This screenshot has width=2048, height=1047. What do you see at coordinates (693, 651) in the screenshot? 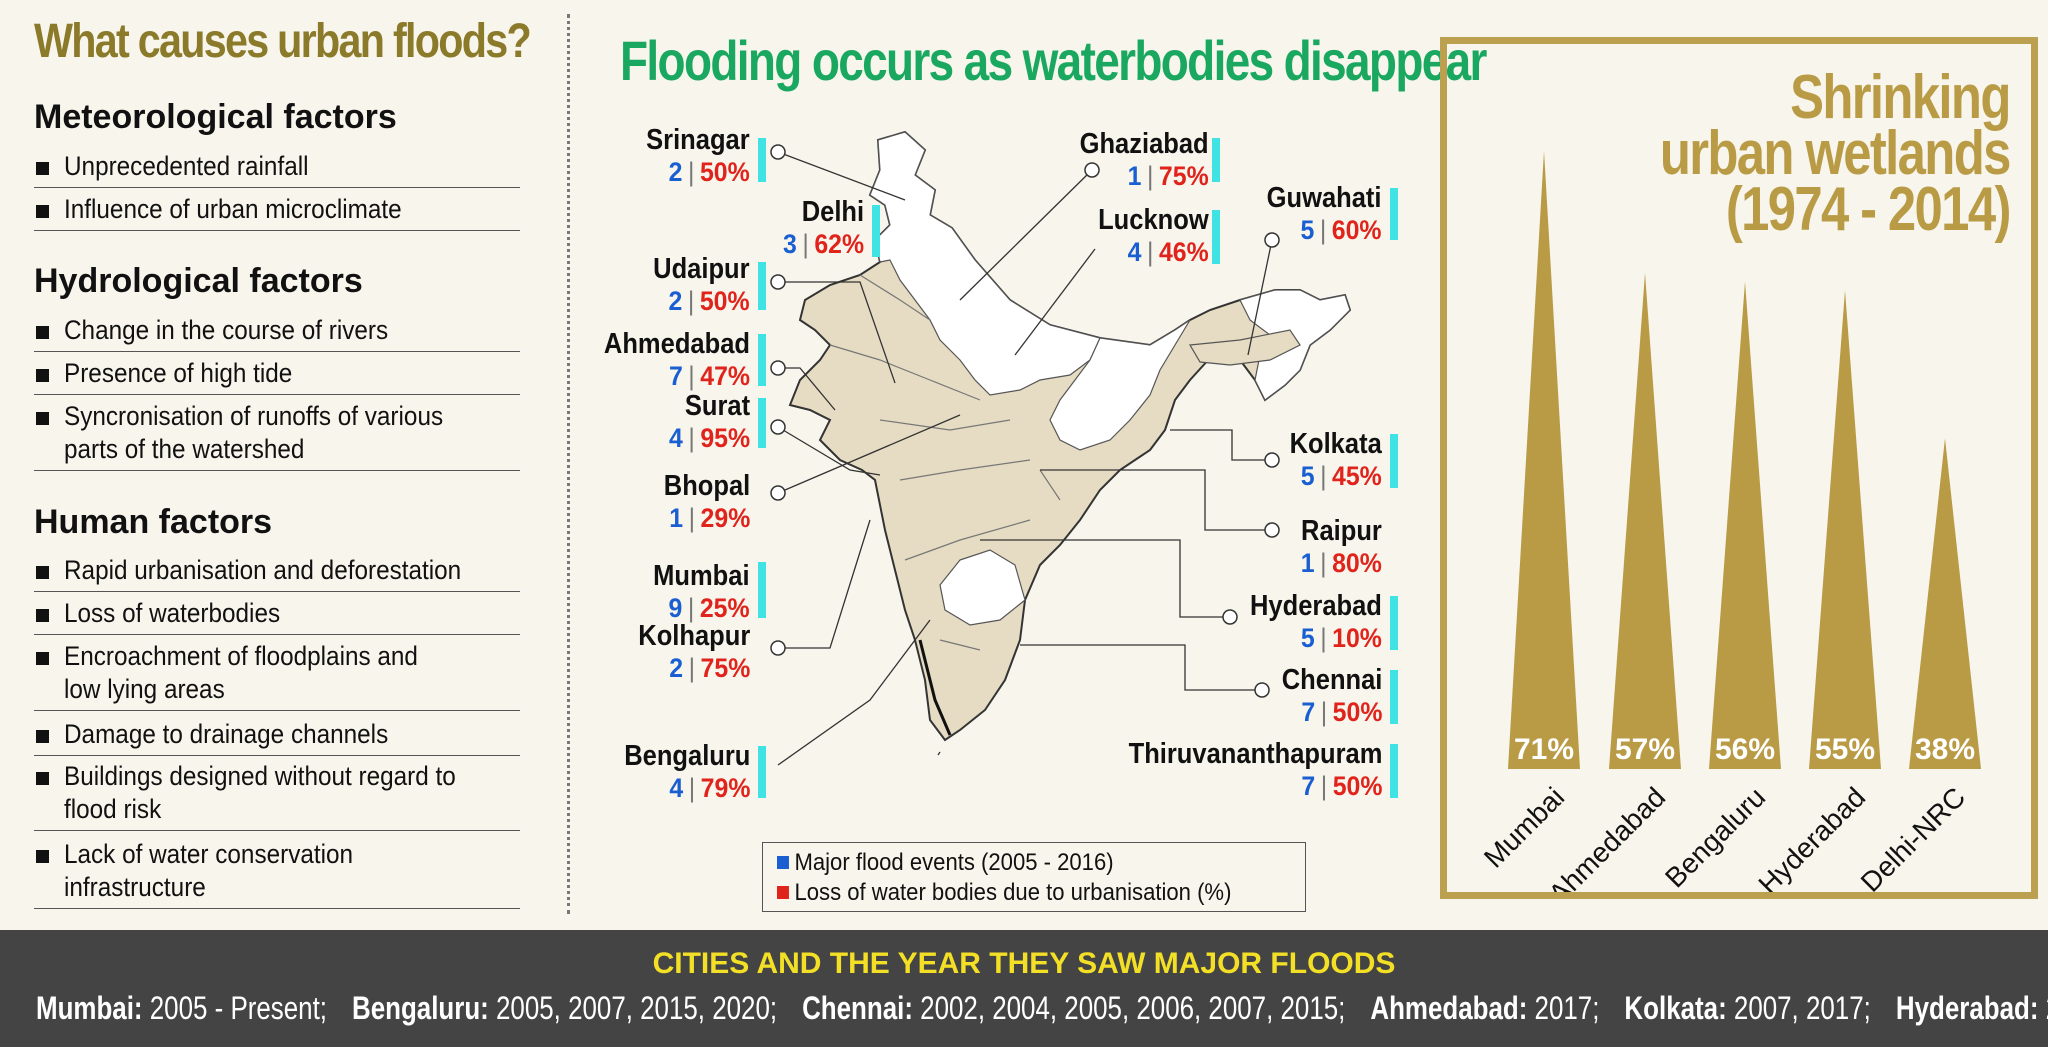
I see `city-label-kolhapur: Kolhapur 2 | 75%` at bounding box center [693, 651].